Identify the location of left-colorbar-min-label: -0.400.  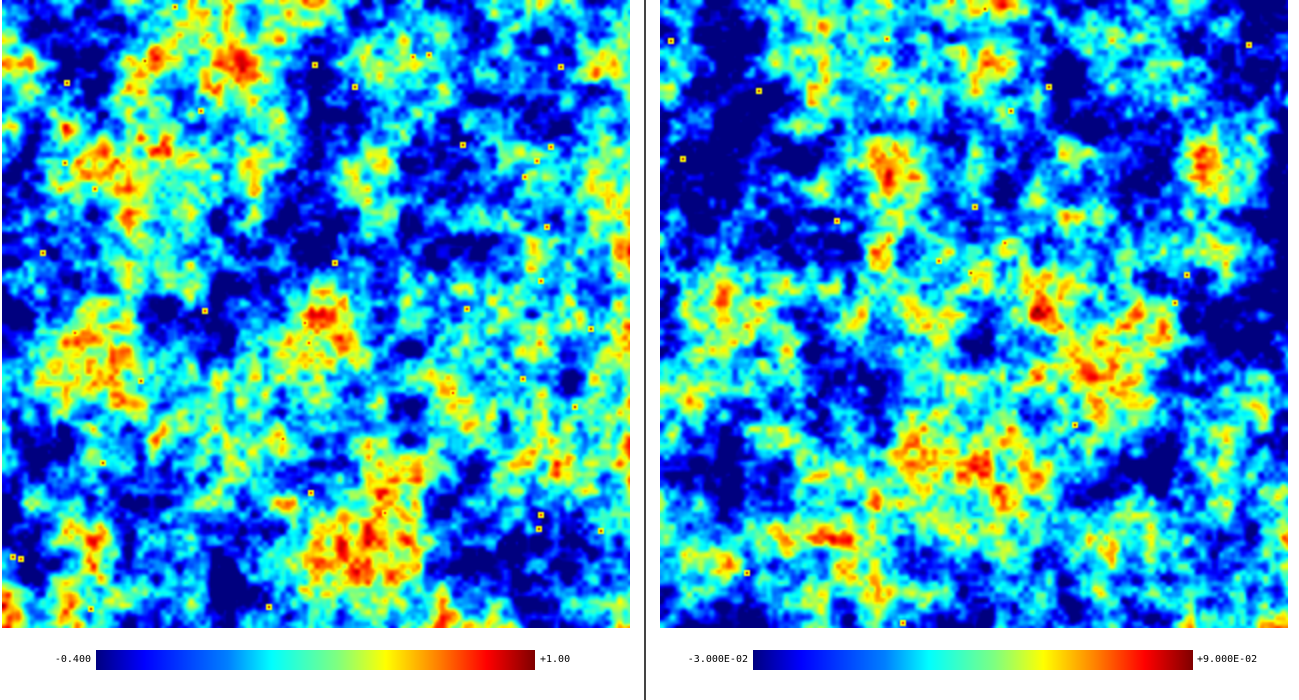
(72, 659).